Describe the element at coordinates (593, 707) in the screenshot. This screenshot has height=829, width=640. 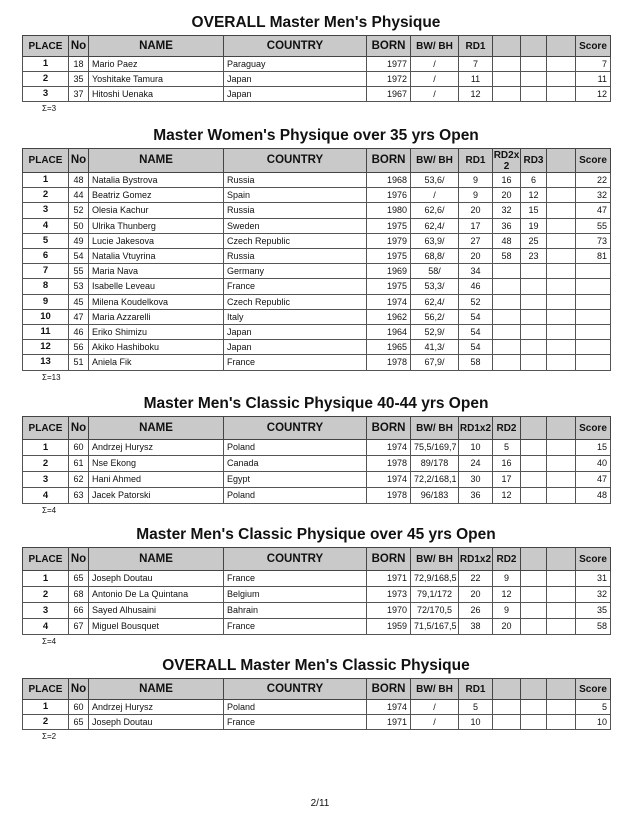
I see `table-cell: 5` at that location.